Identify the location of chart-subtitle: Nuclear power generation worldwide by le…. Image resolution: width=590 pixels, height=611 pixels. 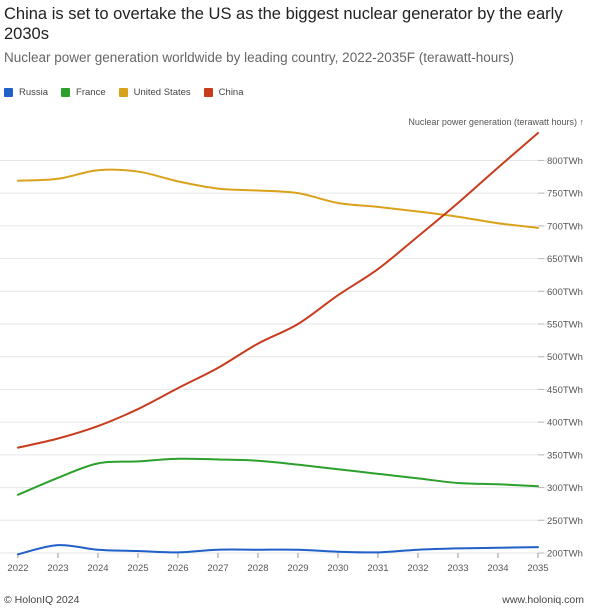
(259, 57).